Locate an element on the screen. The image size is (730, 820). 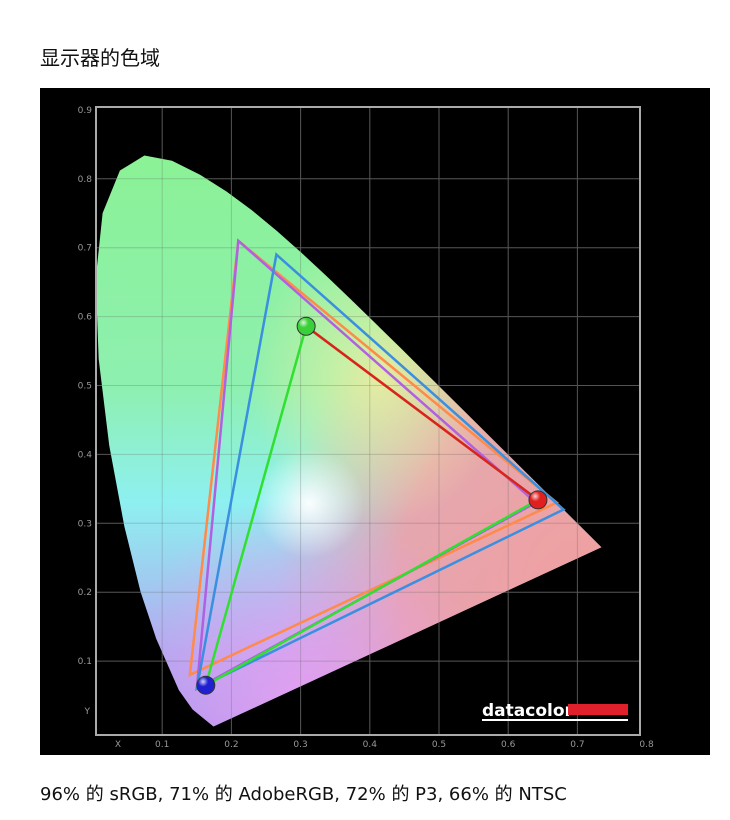
y-tick-label: 0.9 is located at coordinates (85, 111).